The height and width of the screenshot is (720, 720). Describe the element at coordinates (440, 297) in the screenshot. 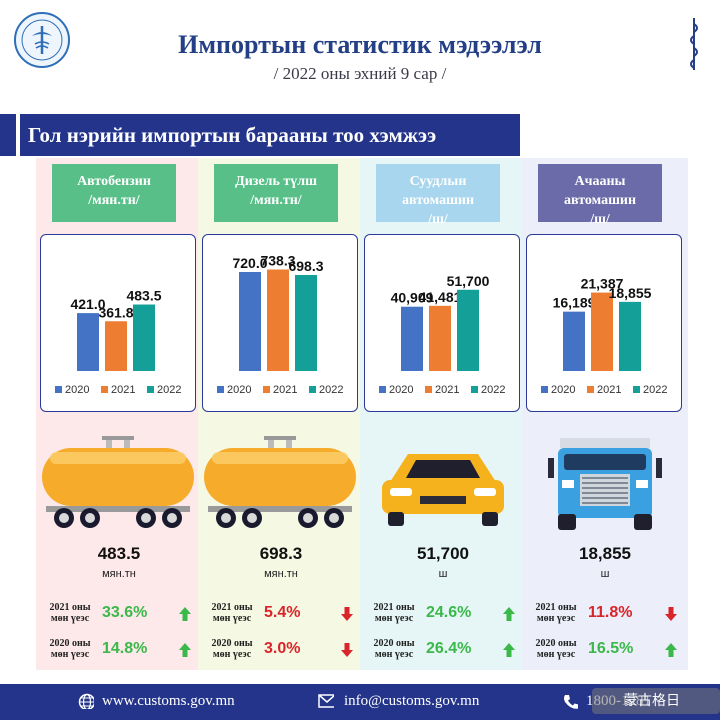

I see `data-label: 41,481` at that location.